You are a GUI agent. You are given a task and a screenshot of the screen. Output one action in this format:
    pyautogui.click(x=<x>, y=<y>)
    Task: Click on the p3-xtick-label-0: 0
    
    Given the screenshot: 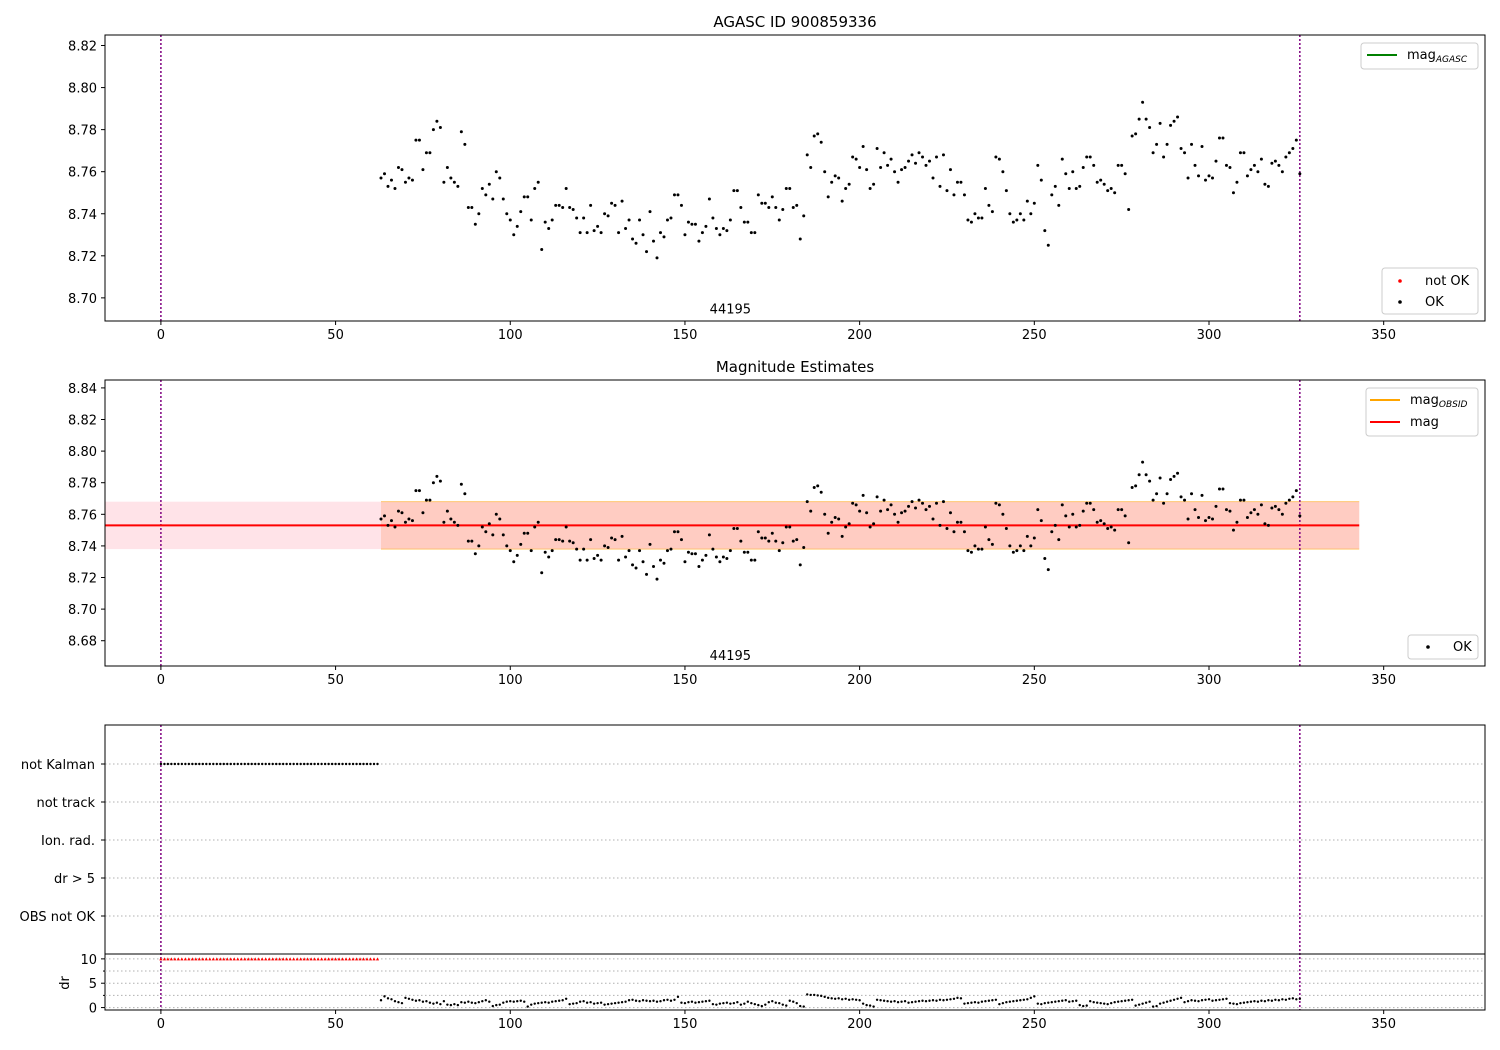 What is the action you would take?
    pyautogui.click(x=161, y=1024)
    